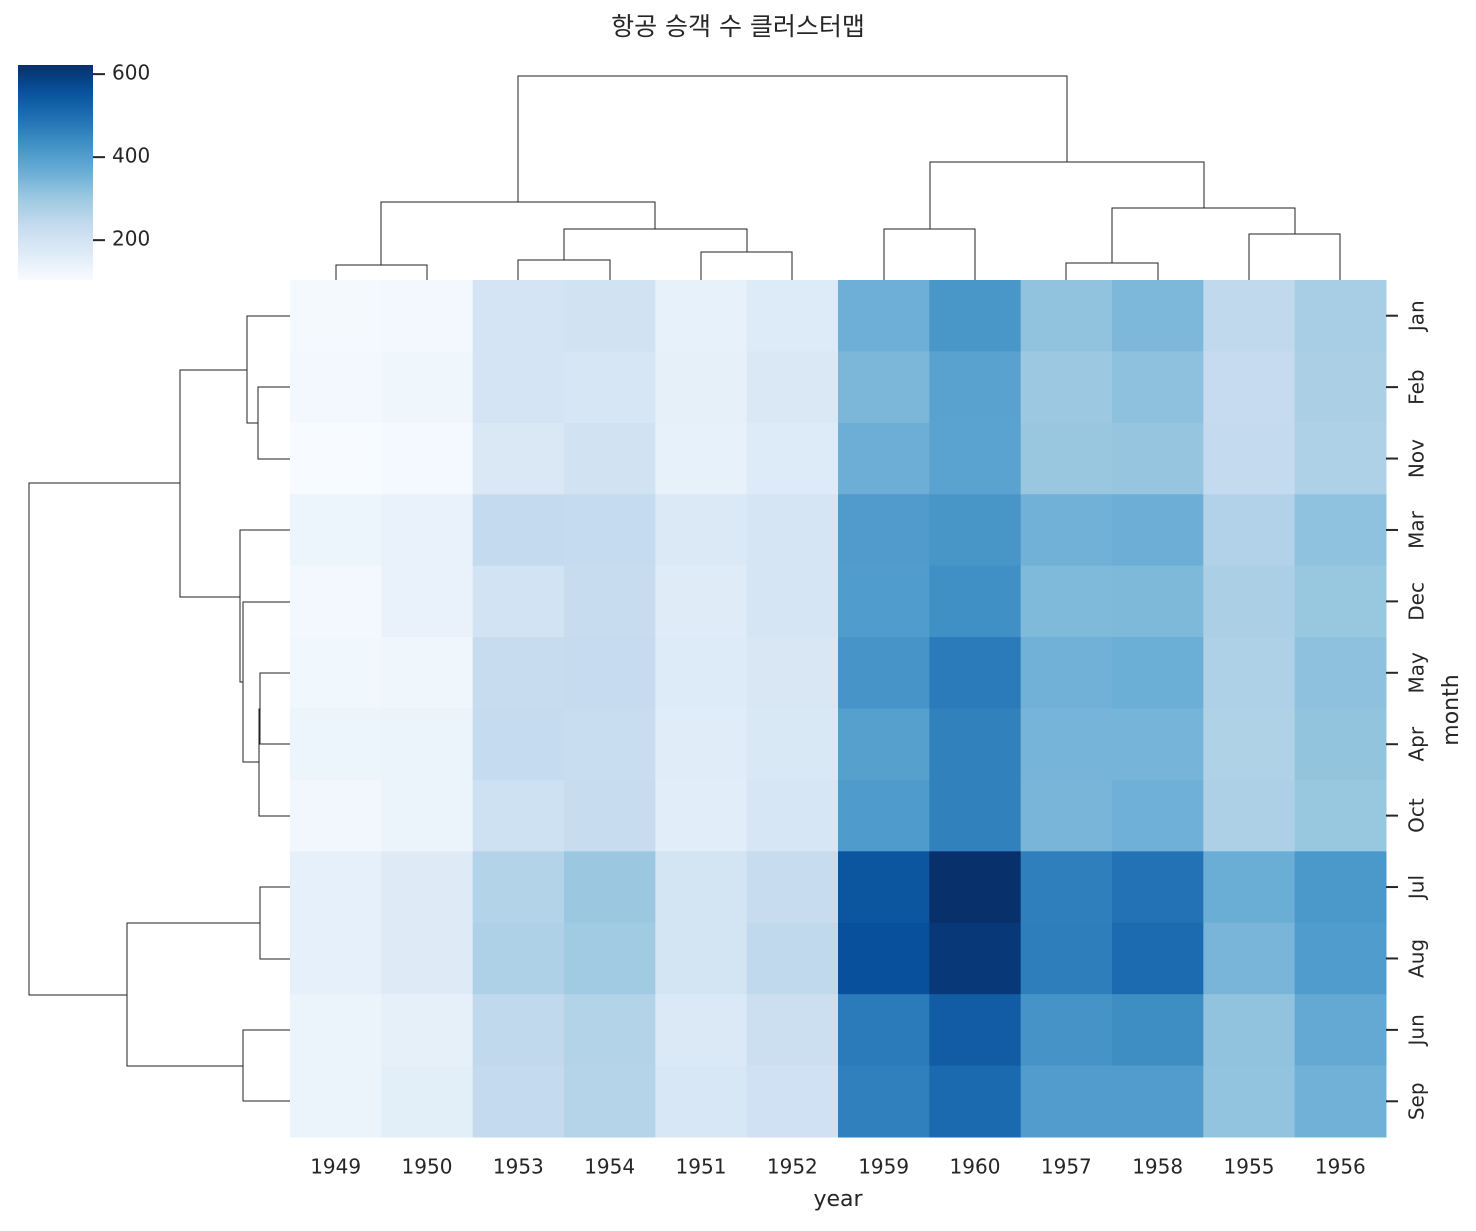 This screenshot has width=1476, height=1231. I want to click on colorbar-tick-label: 400, so click(131, 156).